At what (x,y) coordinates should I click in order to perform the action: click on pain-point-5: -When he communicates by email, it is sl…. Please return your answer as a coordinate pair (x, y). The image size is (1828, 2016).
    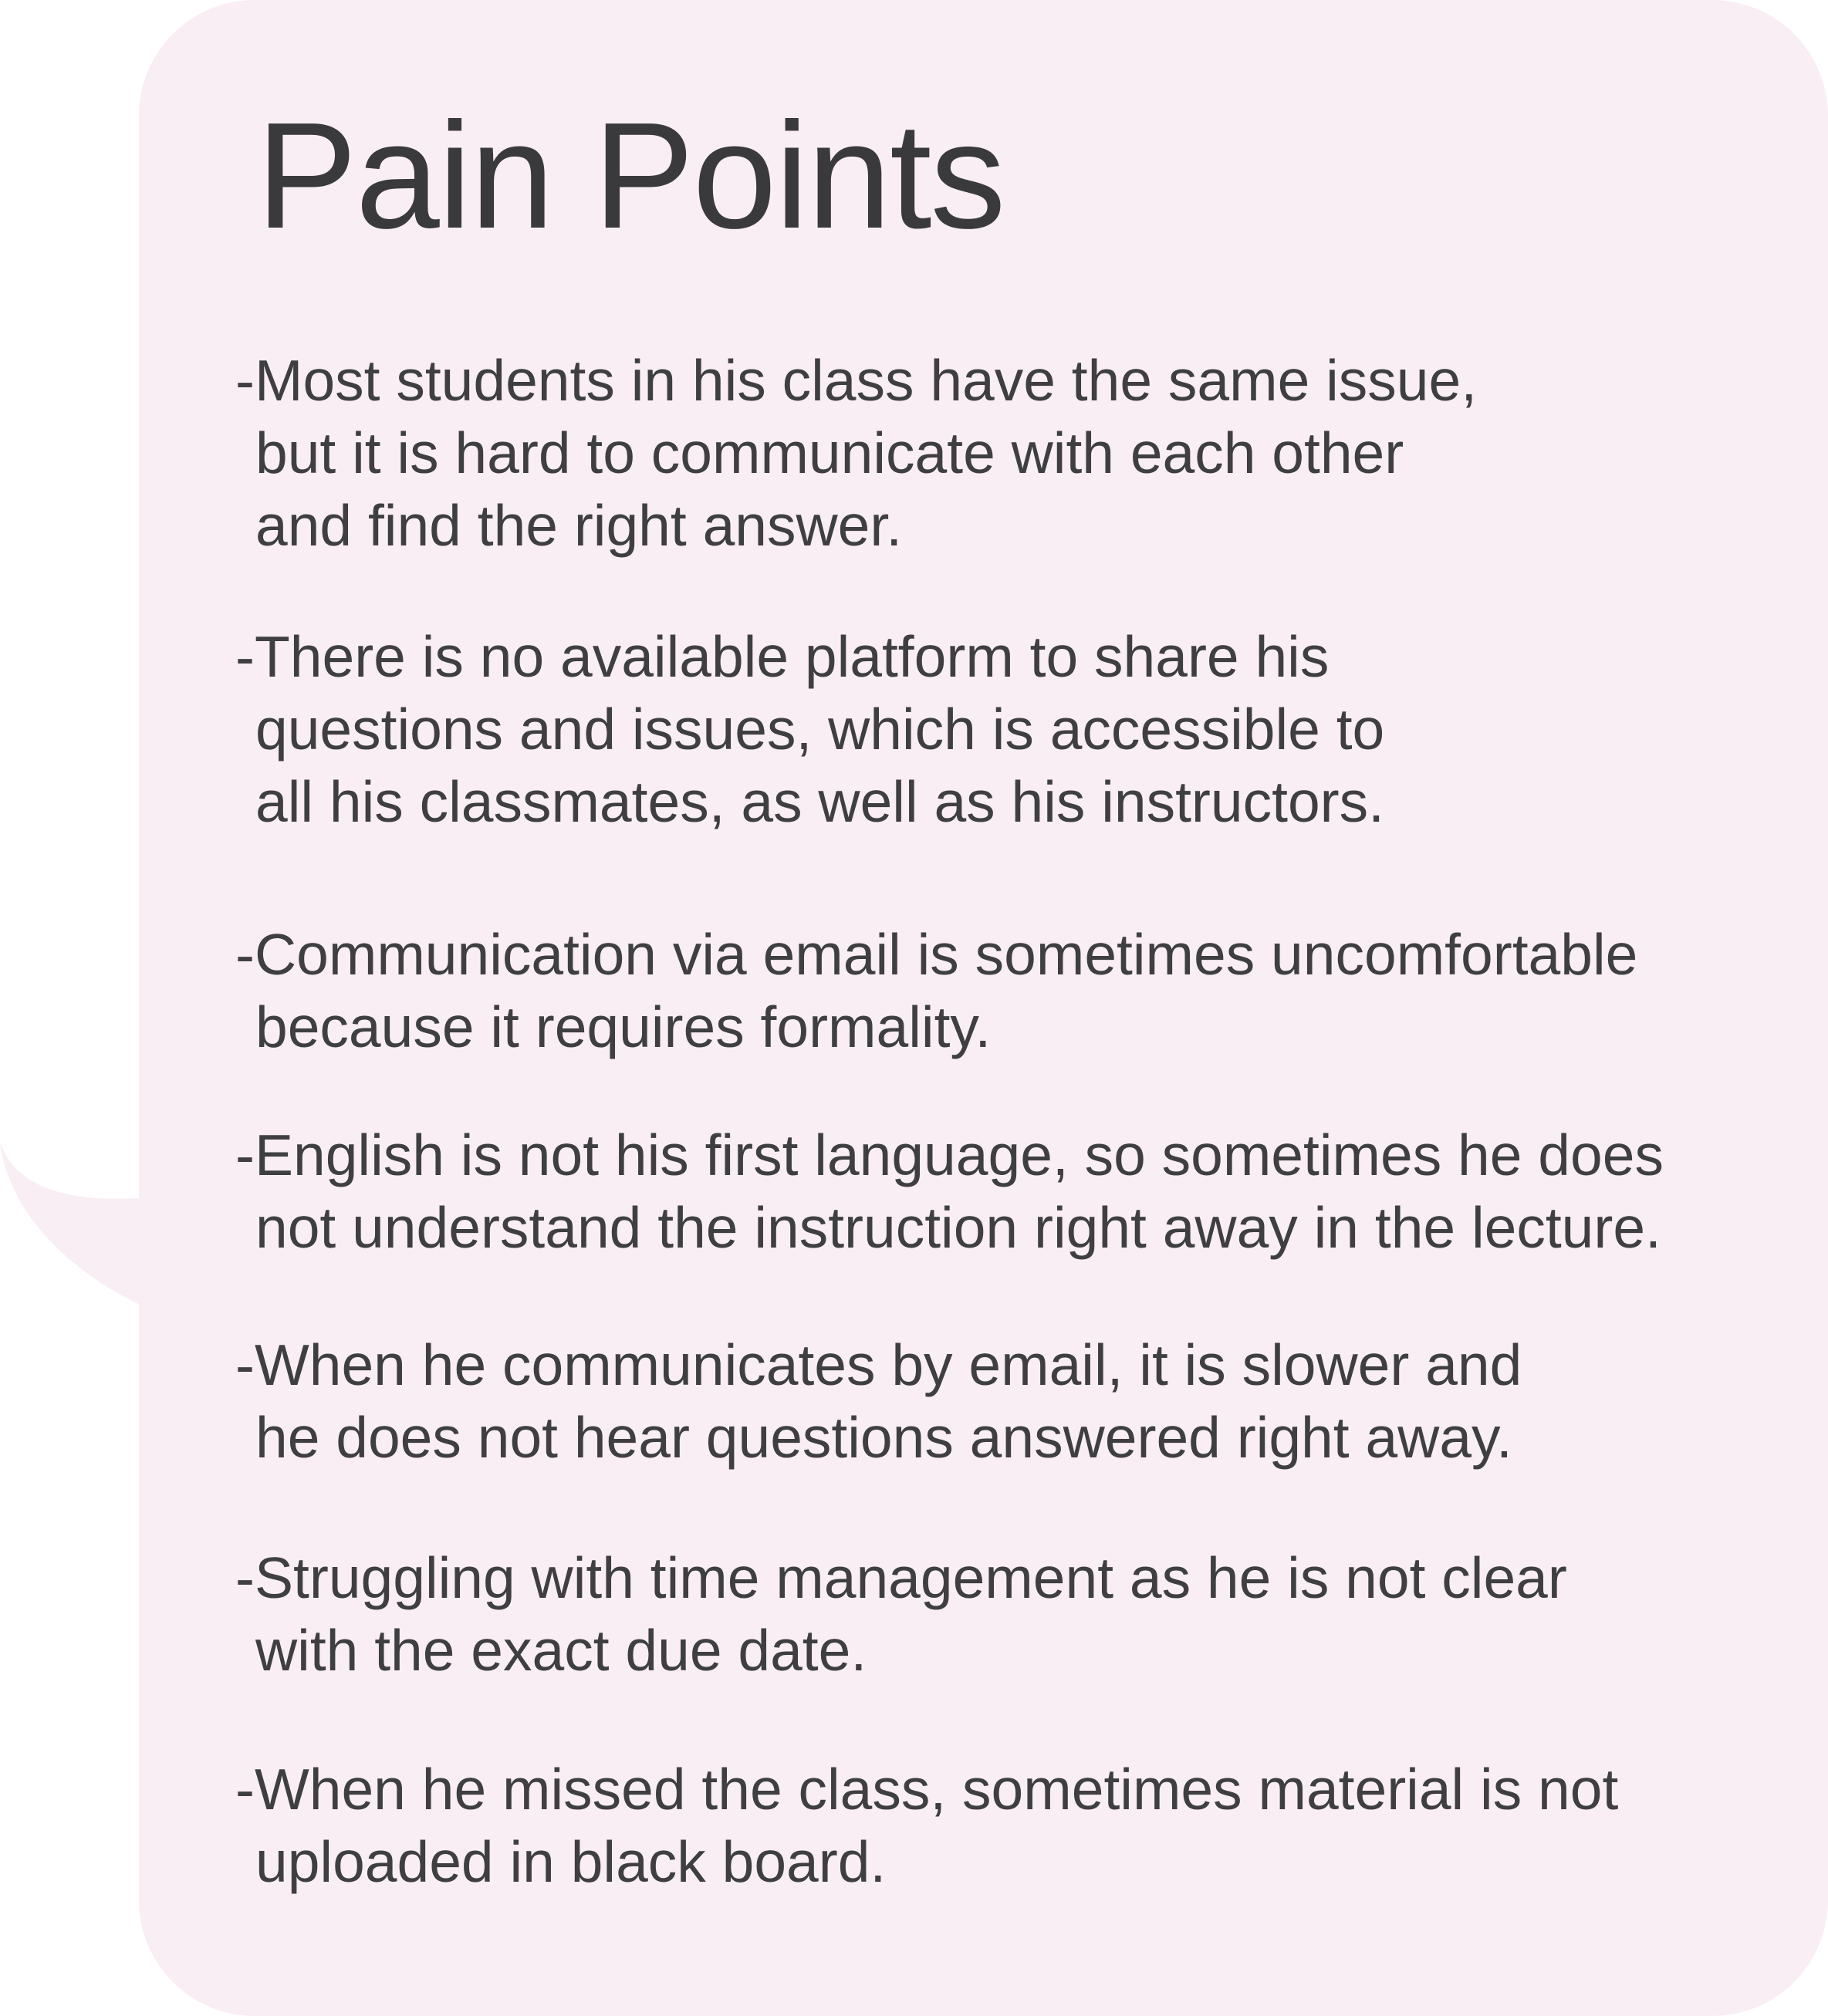
    Looking at the image, I should click on (878, 1401).